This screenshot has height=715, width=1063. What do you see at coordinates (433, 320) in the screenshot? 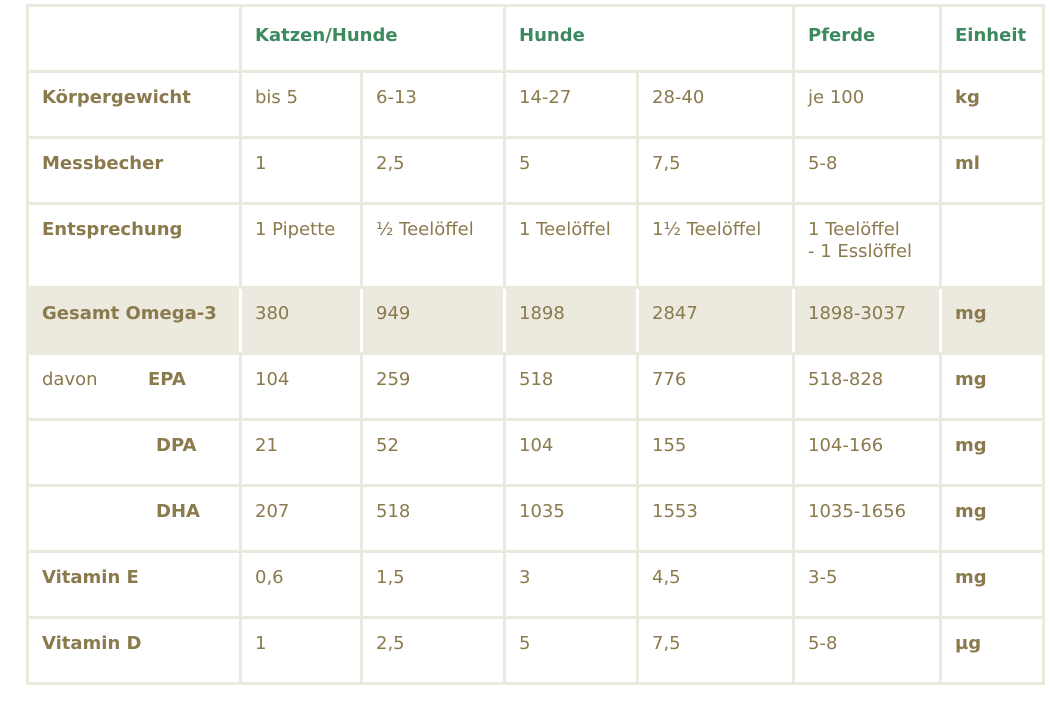
I see `table-cell: 949` at bounding box center [433, 320].